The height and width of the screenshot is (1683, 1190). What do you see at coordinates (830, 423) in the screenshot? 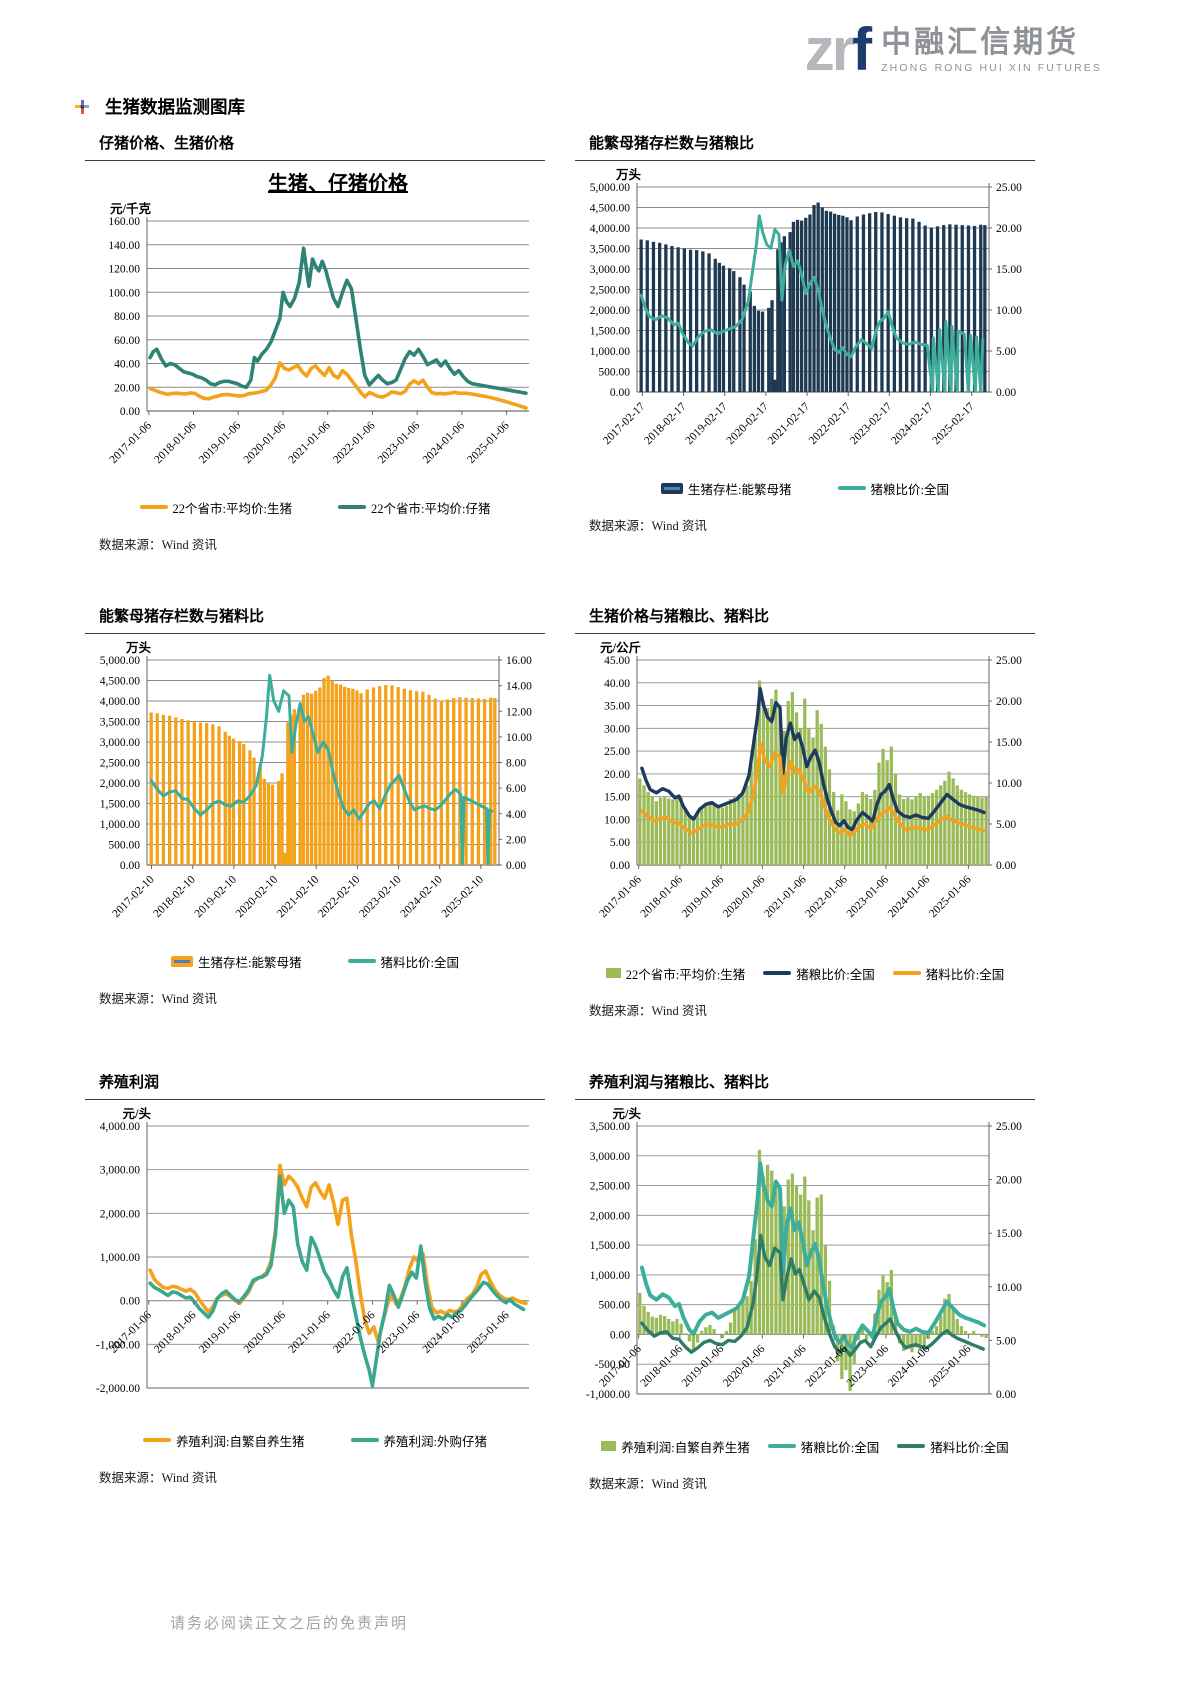
I see `svg-text: 2022-02-17` at bounding box center [830, 423].